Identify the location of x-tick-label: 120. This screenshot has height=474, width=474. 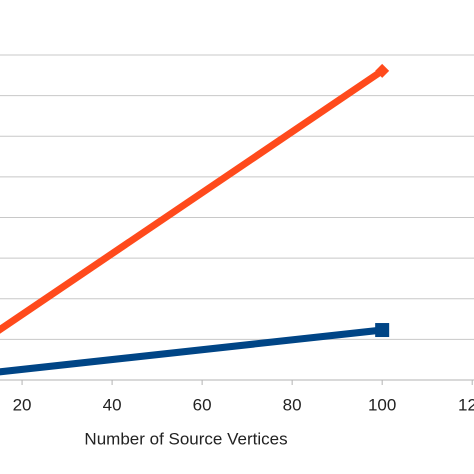
(466, 404).